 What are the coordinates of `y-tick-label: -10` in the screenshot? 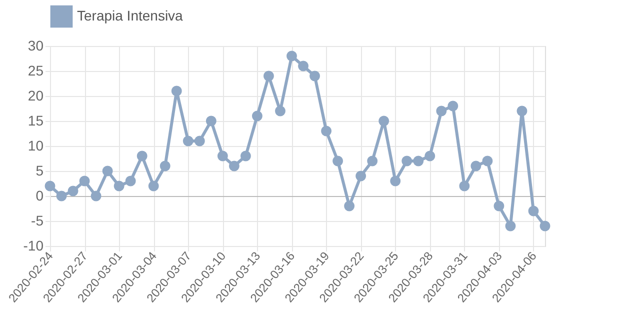 It's located at (33, 246).